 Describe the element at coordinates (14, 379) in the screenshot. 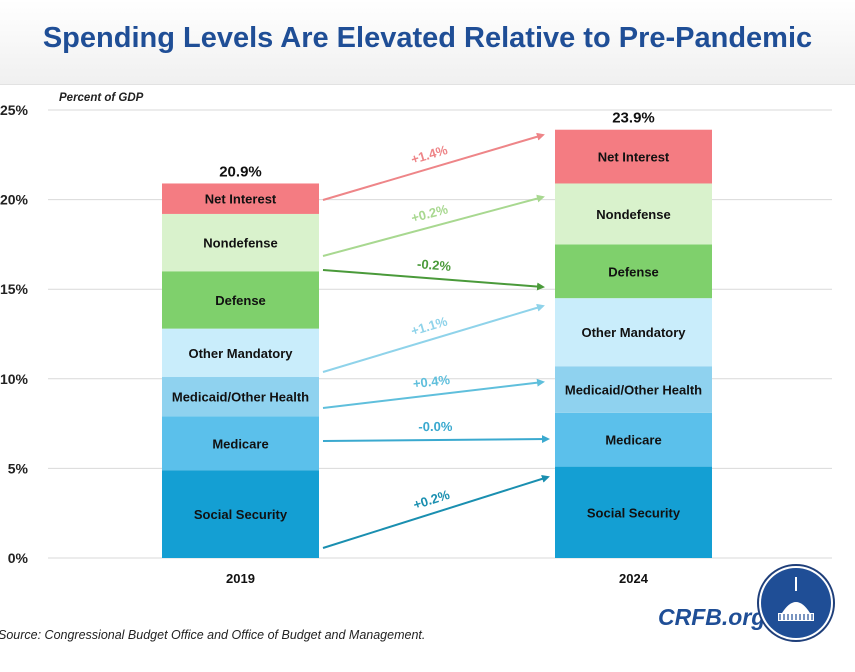

I see `y-tick-label: 10%` at that location.